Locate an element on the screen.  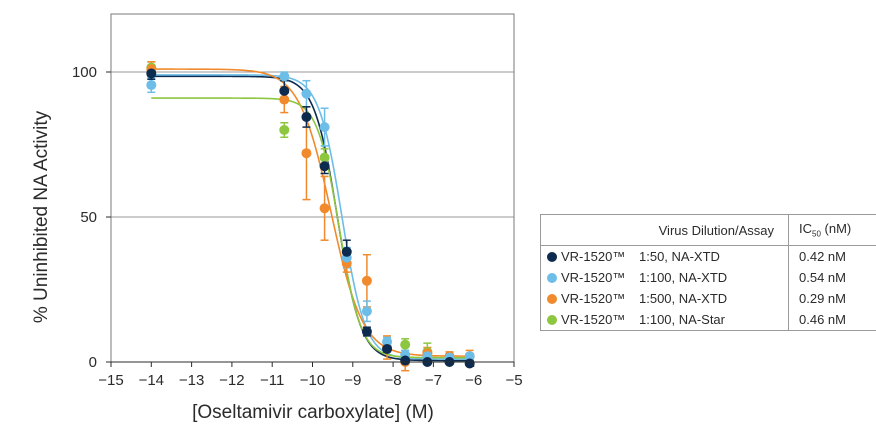
y-tick-label: 0 is located at coordinates (93, 362).